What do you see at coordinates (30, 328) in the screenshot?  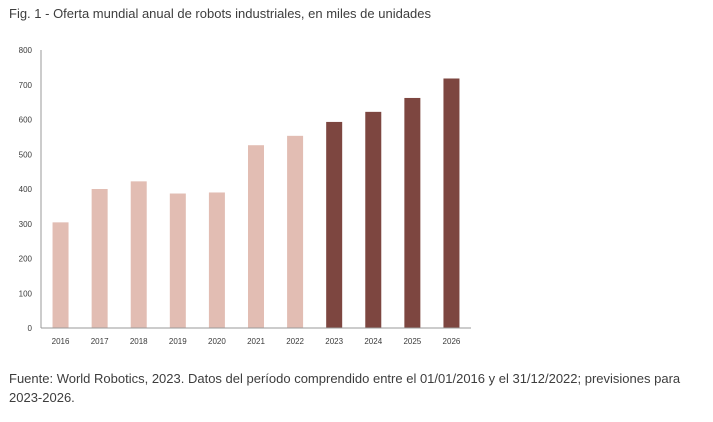 I see `y-tick-label: 0` at bounding box center [30, 328].